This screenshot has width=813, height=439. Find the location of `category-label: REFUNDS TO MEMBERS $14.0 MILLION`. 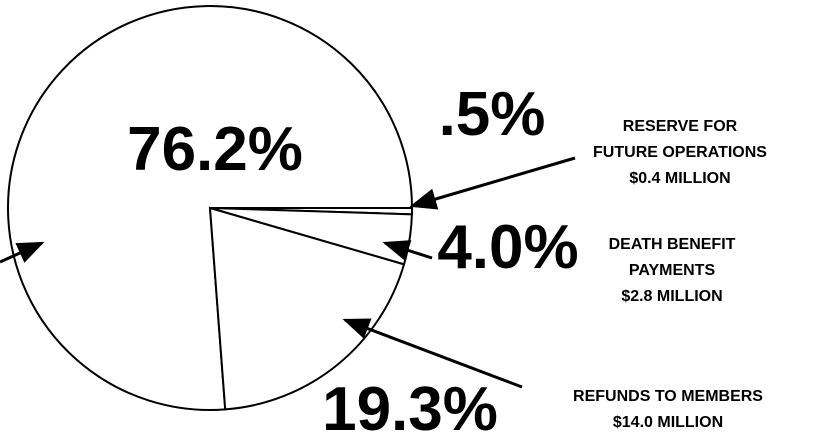

category-label: REFUNDS TO MEMBERS $14.0 MILLION is located at coordinates (668, 409).